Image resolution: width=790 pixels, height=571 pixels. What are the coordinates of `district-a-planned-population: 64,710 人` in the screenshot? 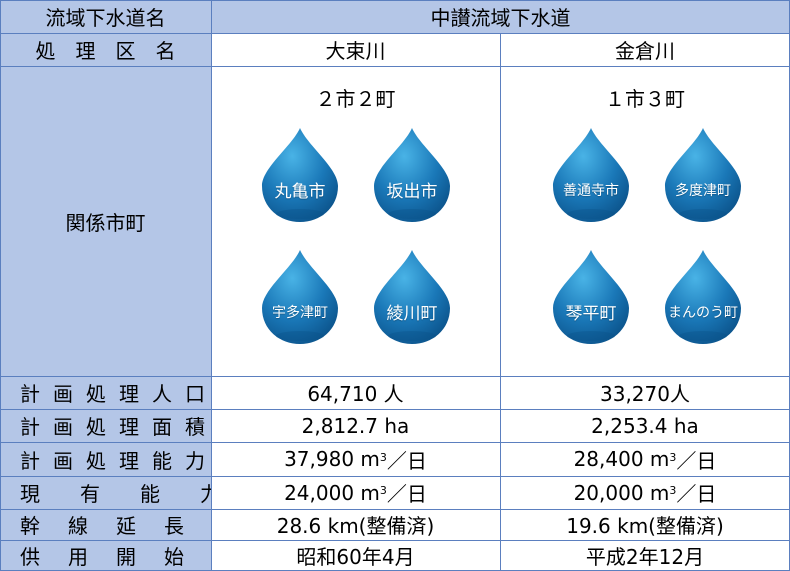 It's located at (355, 392).